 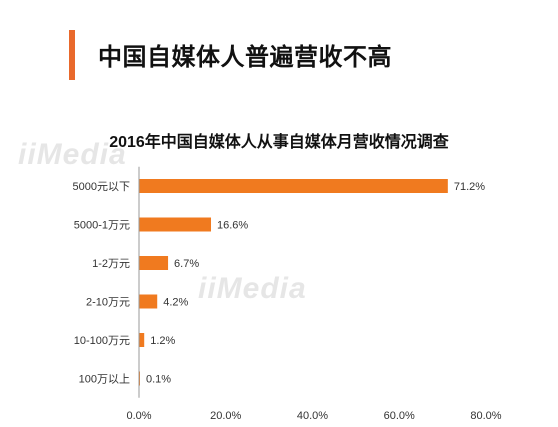 What do you see at coordinates (279, 142) in the screenshot?
I see `chart-title: 2016年中国自媒体人从事自媒体月营收情况调查` at bounding box center [279, 142].